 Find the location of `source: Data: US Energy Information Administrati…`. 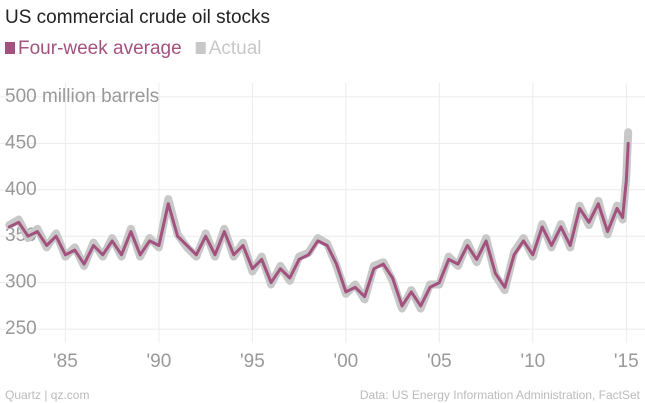

source: Data: US Energy Information Administrati… is located at coordinates (500, 395).